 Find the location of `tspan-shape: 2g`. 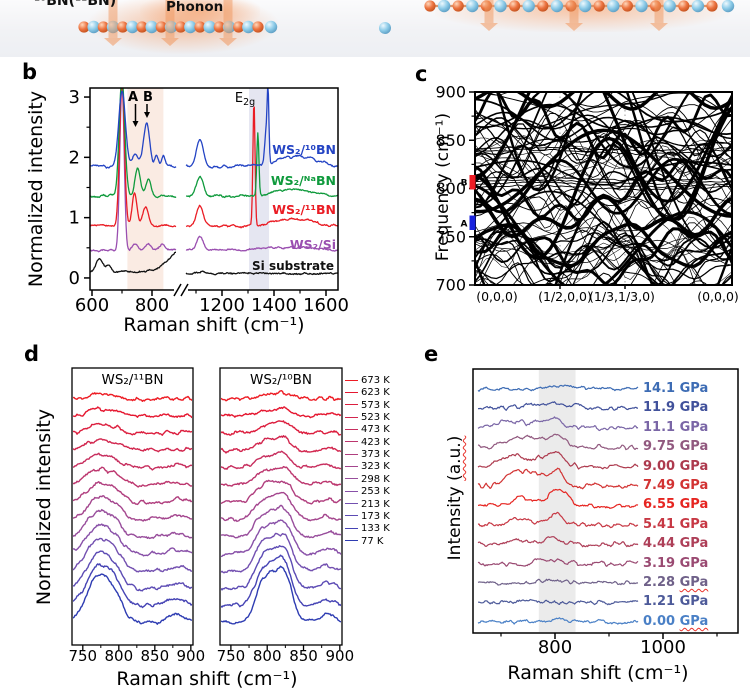

tspan-shape: 2g is located at coordinates (249, 102).